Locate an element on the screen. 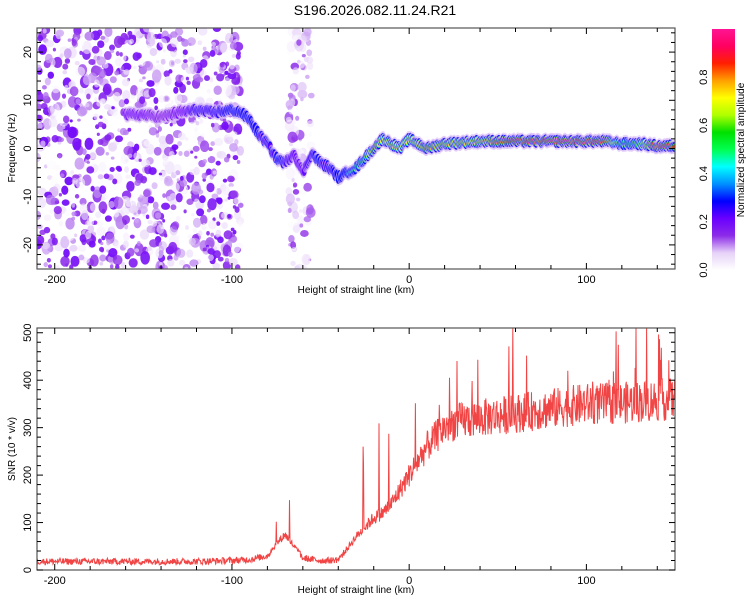 This screenshot has height=600, width=750. spectrogram-noise is located at coordinates (176, 148).